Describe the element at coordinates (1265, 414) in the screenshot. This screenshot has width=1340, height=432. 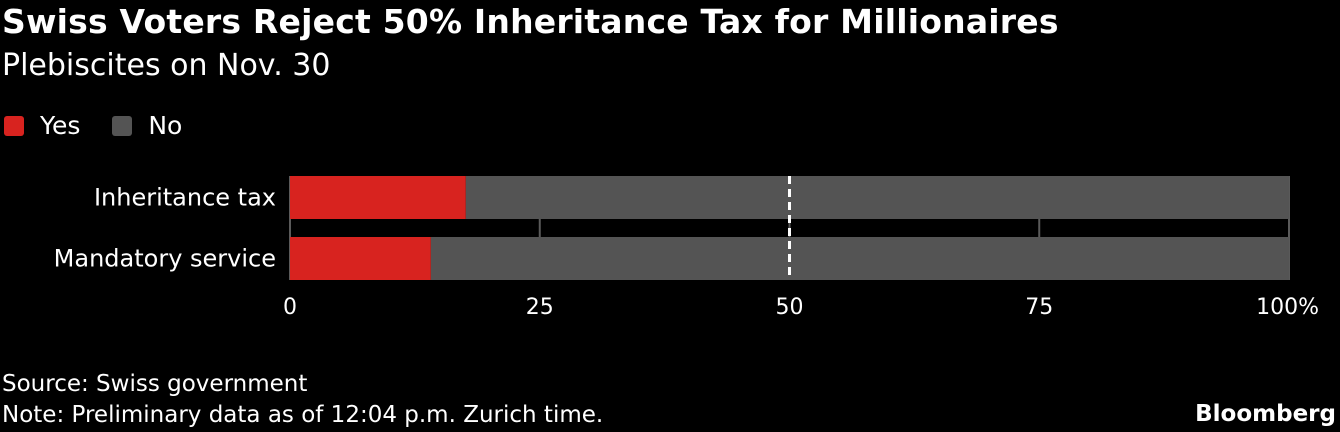
I see `bloomberg-logo: Bloomberg` at that location.